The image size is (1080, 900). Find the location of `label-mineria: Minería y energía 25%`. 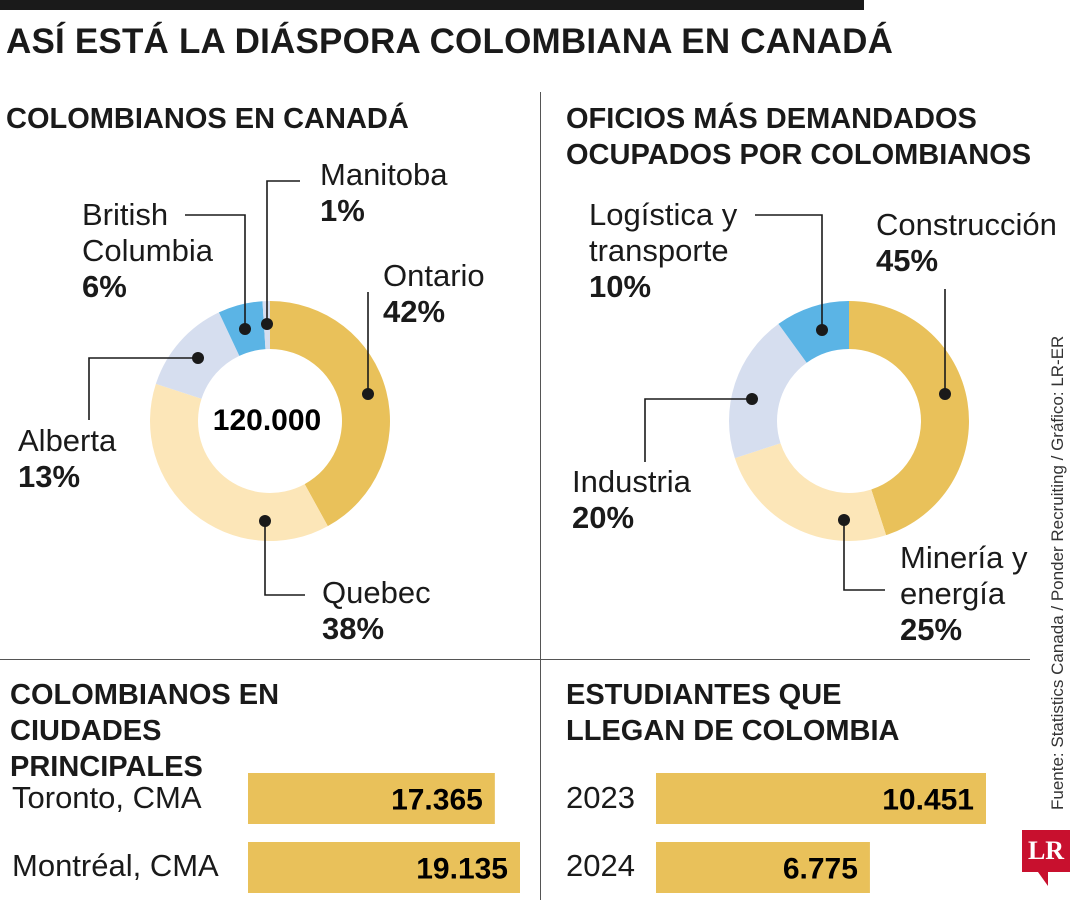

label-mineria: Minería y energía 25% is located at coordinates (970, 594).